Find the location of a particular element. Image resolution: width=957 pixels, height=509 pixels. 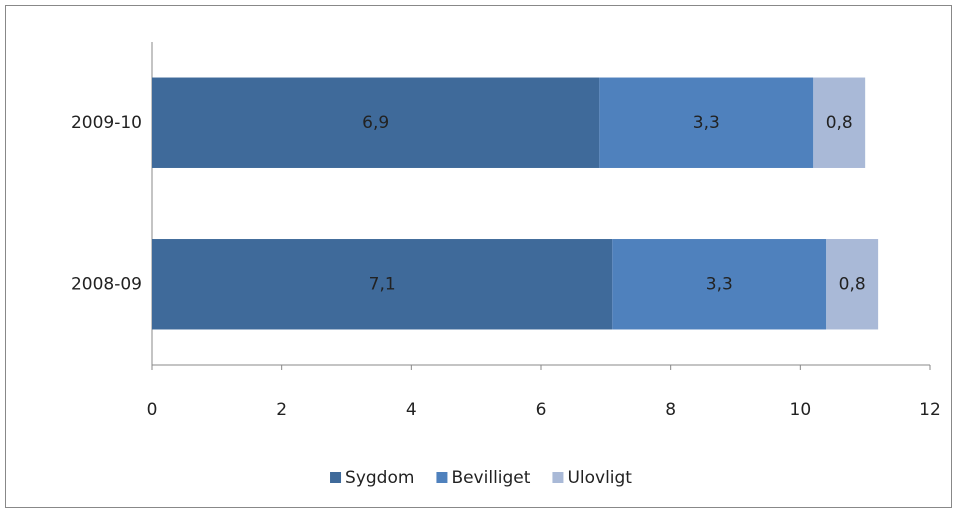

x-tick-label: 10 is located at coordinates (801, 410).